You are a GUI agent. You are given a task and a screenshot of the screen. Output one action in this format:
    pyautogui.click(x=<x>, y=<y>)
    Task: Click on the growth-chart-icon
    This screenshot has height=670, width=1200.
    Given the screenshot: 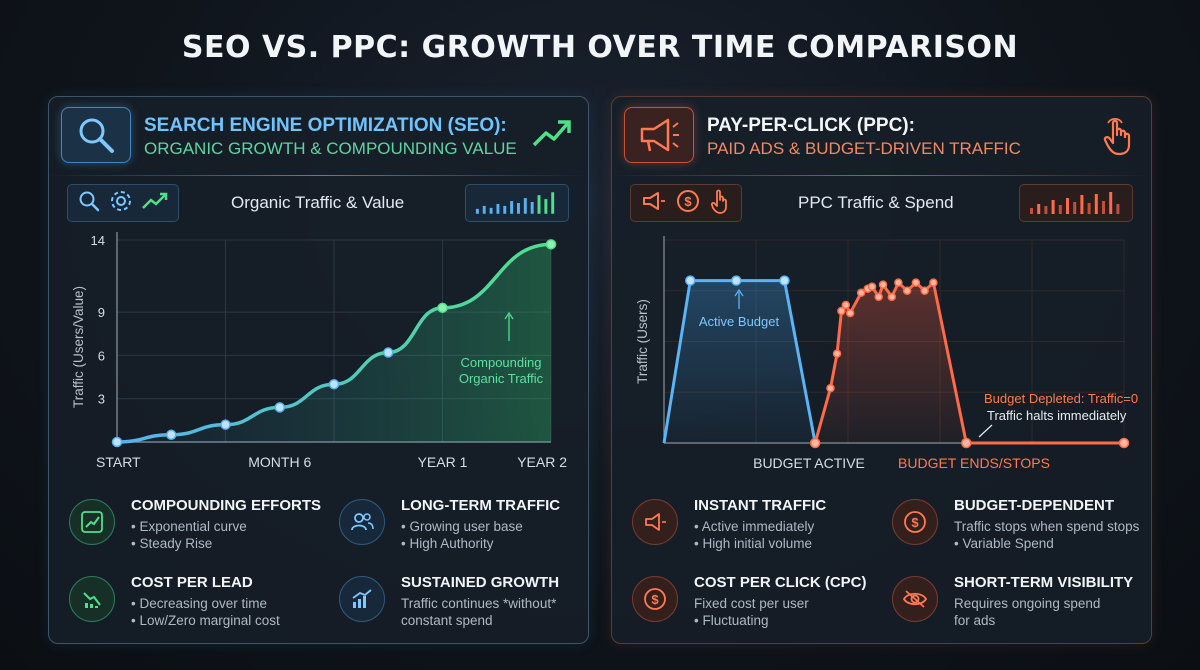 What is the action you would take?
    pyautogui.click(x=92, y=522)
    